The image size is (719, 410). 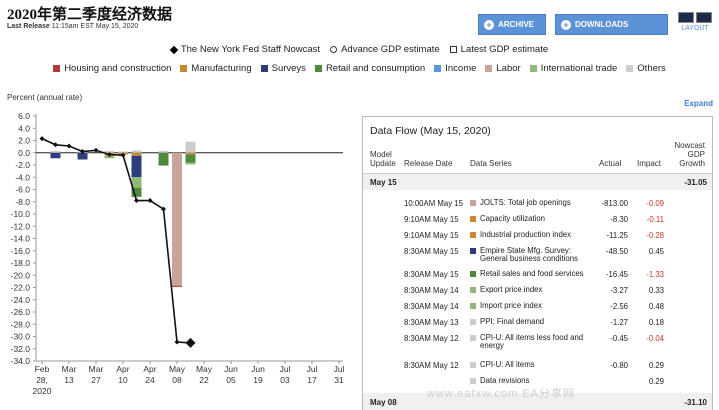 I want to click on release-date: 8:30AM May 12, so click(x=431, y=365).